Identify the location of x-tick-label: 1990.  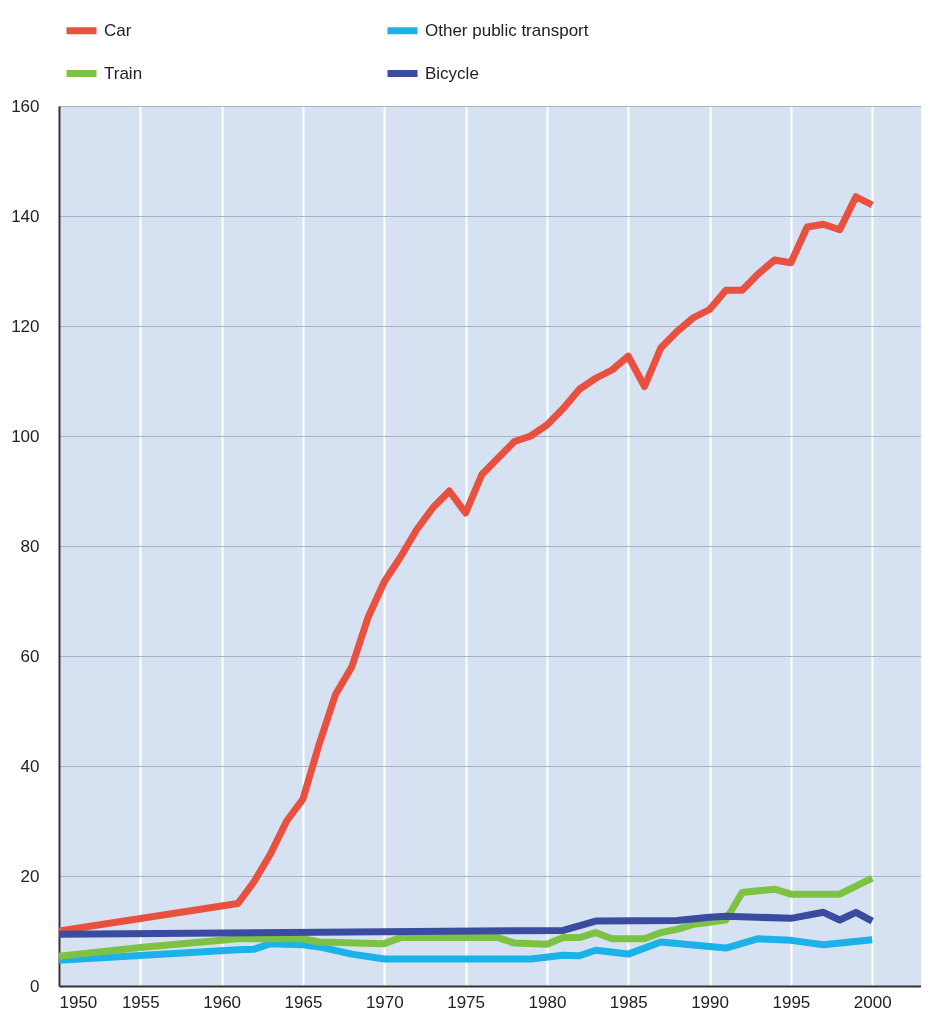
(710, 1002).